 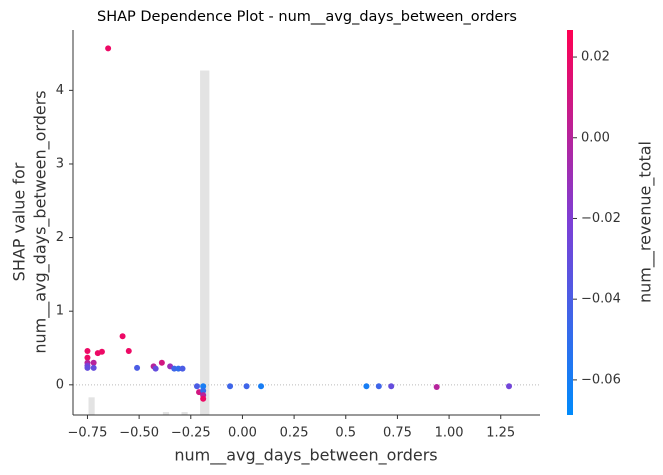 What do you see at coordinates (345, 433) in the screenshot?
I see `x-tick-label: 0.5` at bounding box center [345, 433].